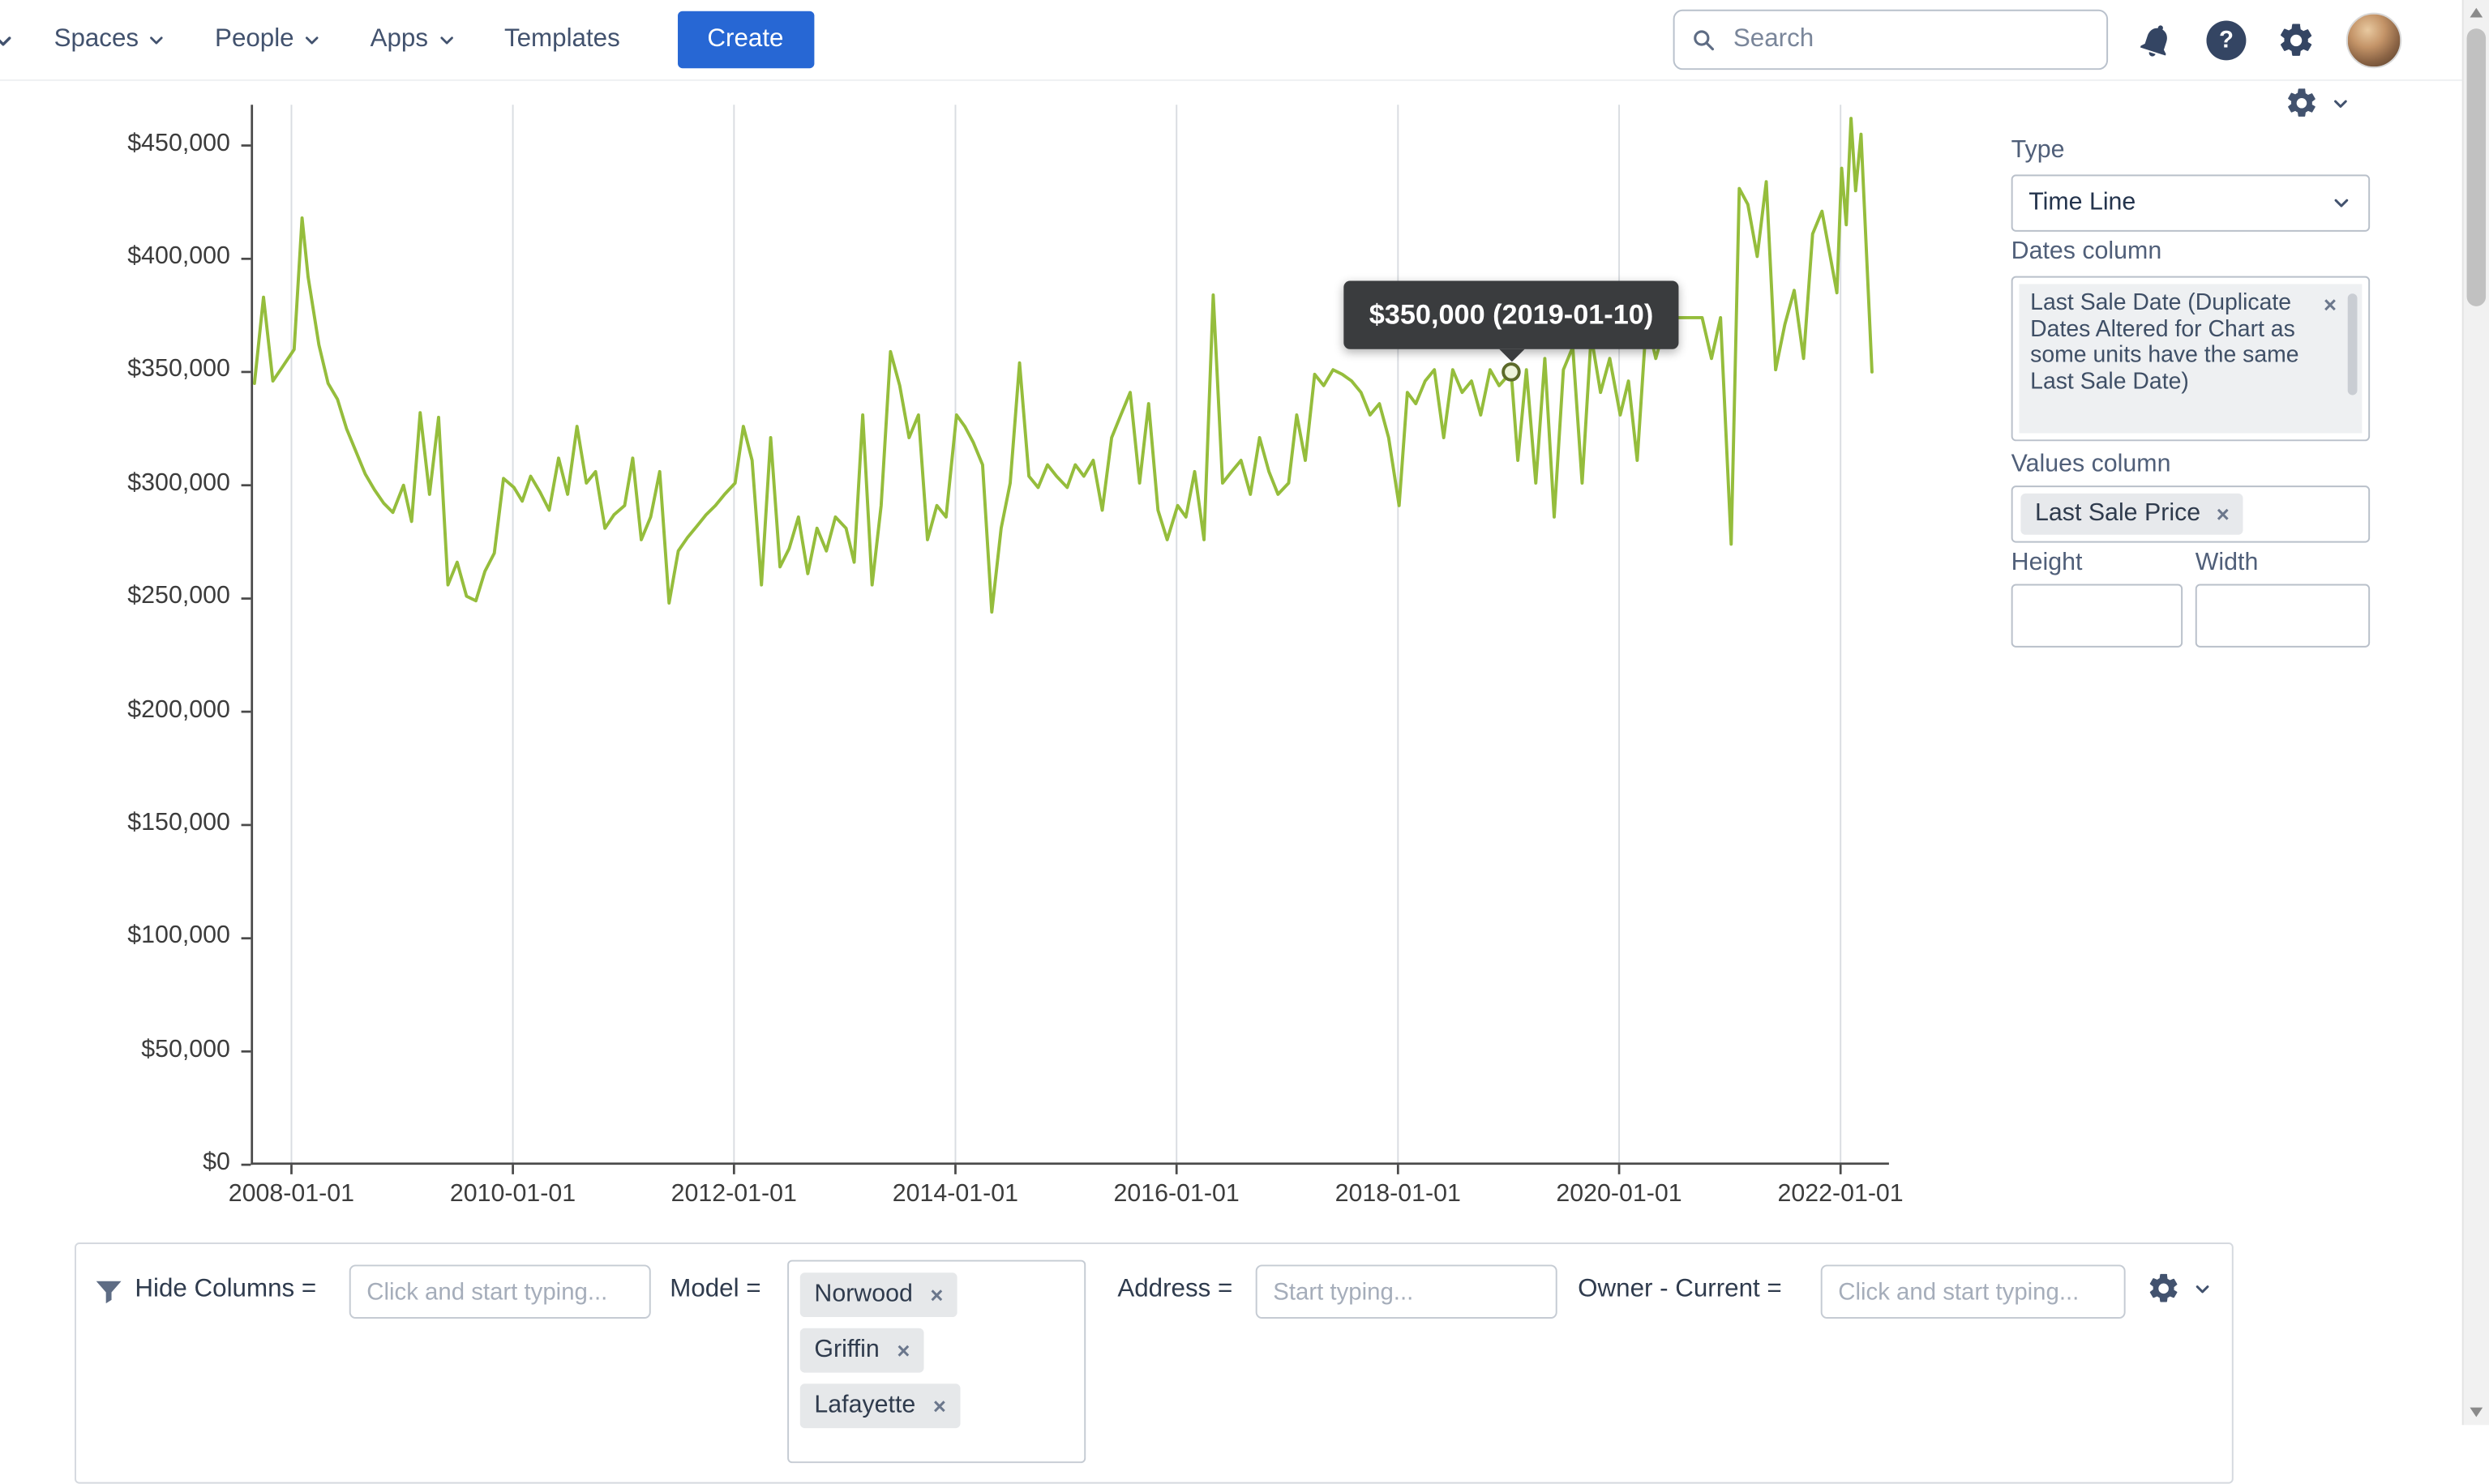  I want to click on settings-button, so click(2296, 40).